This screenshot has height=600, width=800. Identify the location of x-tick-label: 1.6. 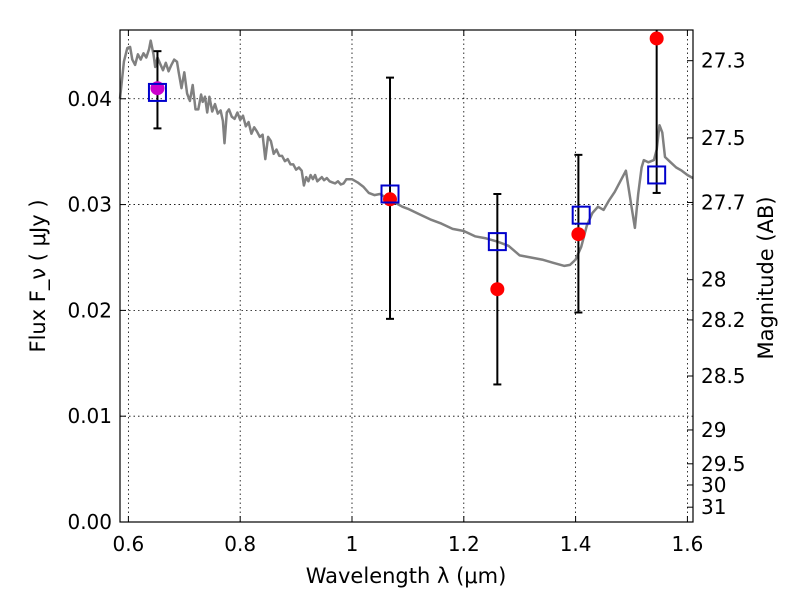
(688, 544).